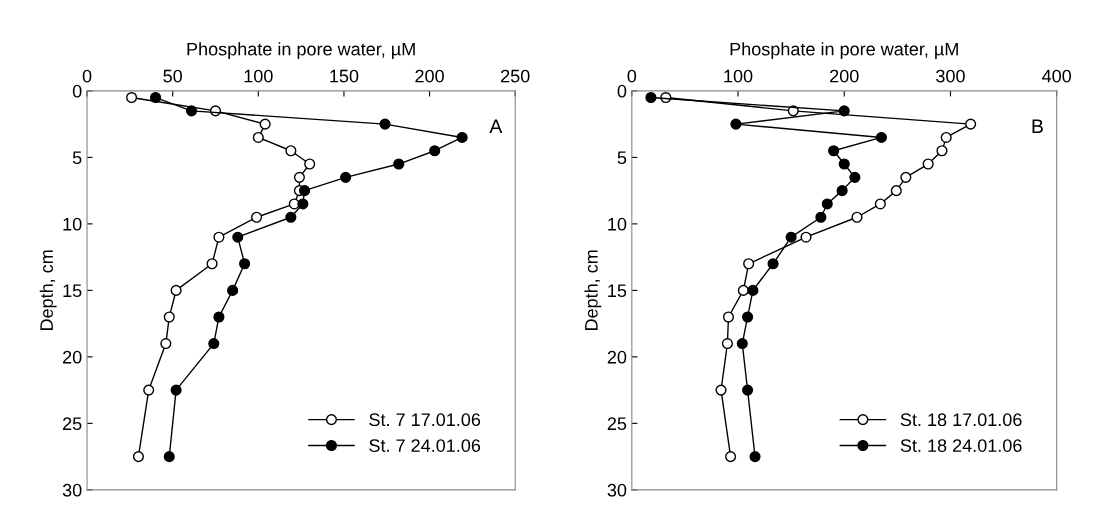 Image resolution: width=1095 pixels, height=505 pixels. Describe the element at coordinates (961, 420) in the screenshot. I see `legend-label: St. 18 17.01.06` at that location.